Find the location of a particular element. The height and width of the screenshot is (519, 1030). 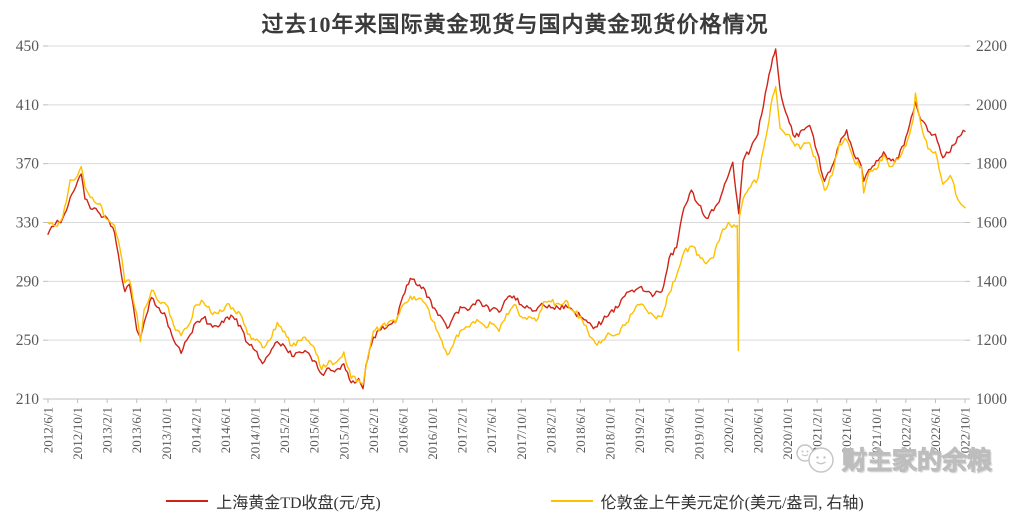

svg-text: 370 is located at coordinates (28, 164).